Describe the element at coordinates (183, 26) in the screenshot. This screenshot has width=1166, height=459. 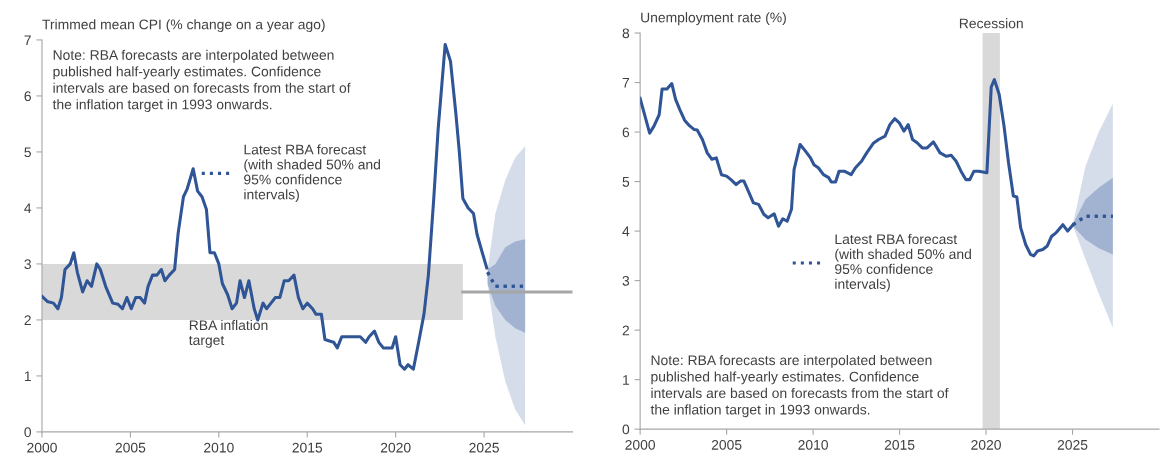
I see `y-axis-title: Trimmed mean CPI (% change on a year ago)` at that location.